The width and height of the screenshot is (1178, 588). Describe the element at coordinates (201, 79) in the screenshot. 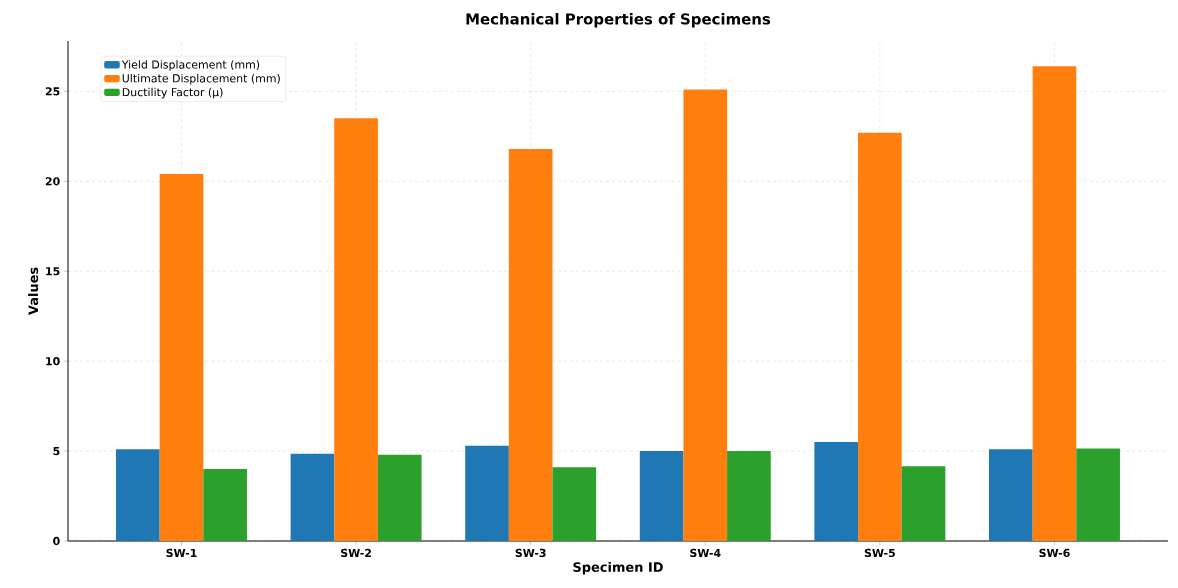

I see `legend-label: Ultimate Displacement (mm)` at that location.